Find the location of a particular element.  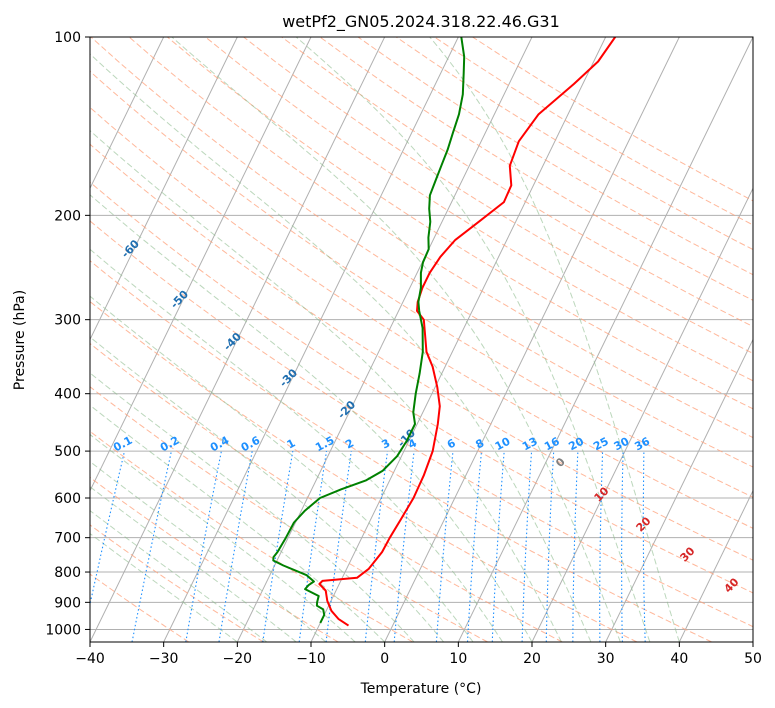

y-tick-label: 1000 is located at coordinates (63, 630).